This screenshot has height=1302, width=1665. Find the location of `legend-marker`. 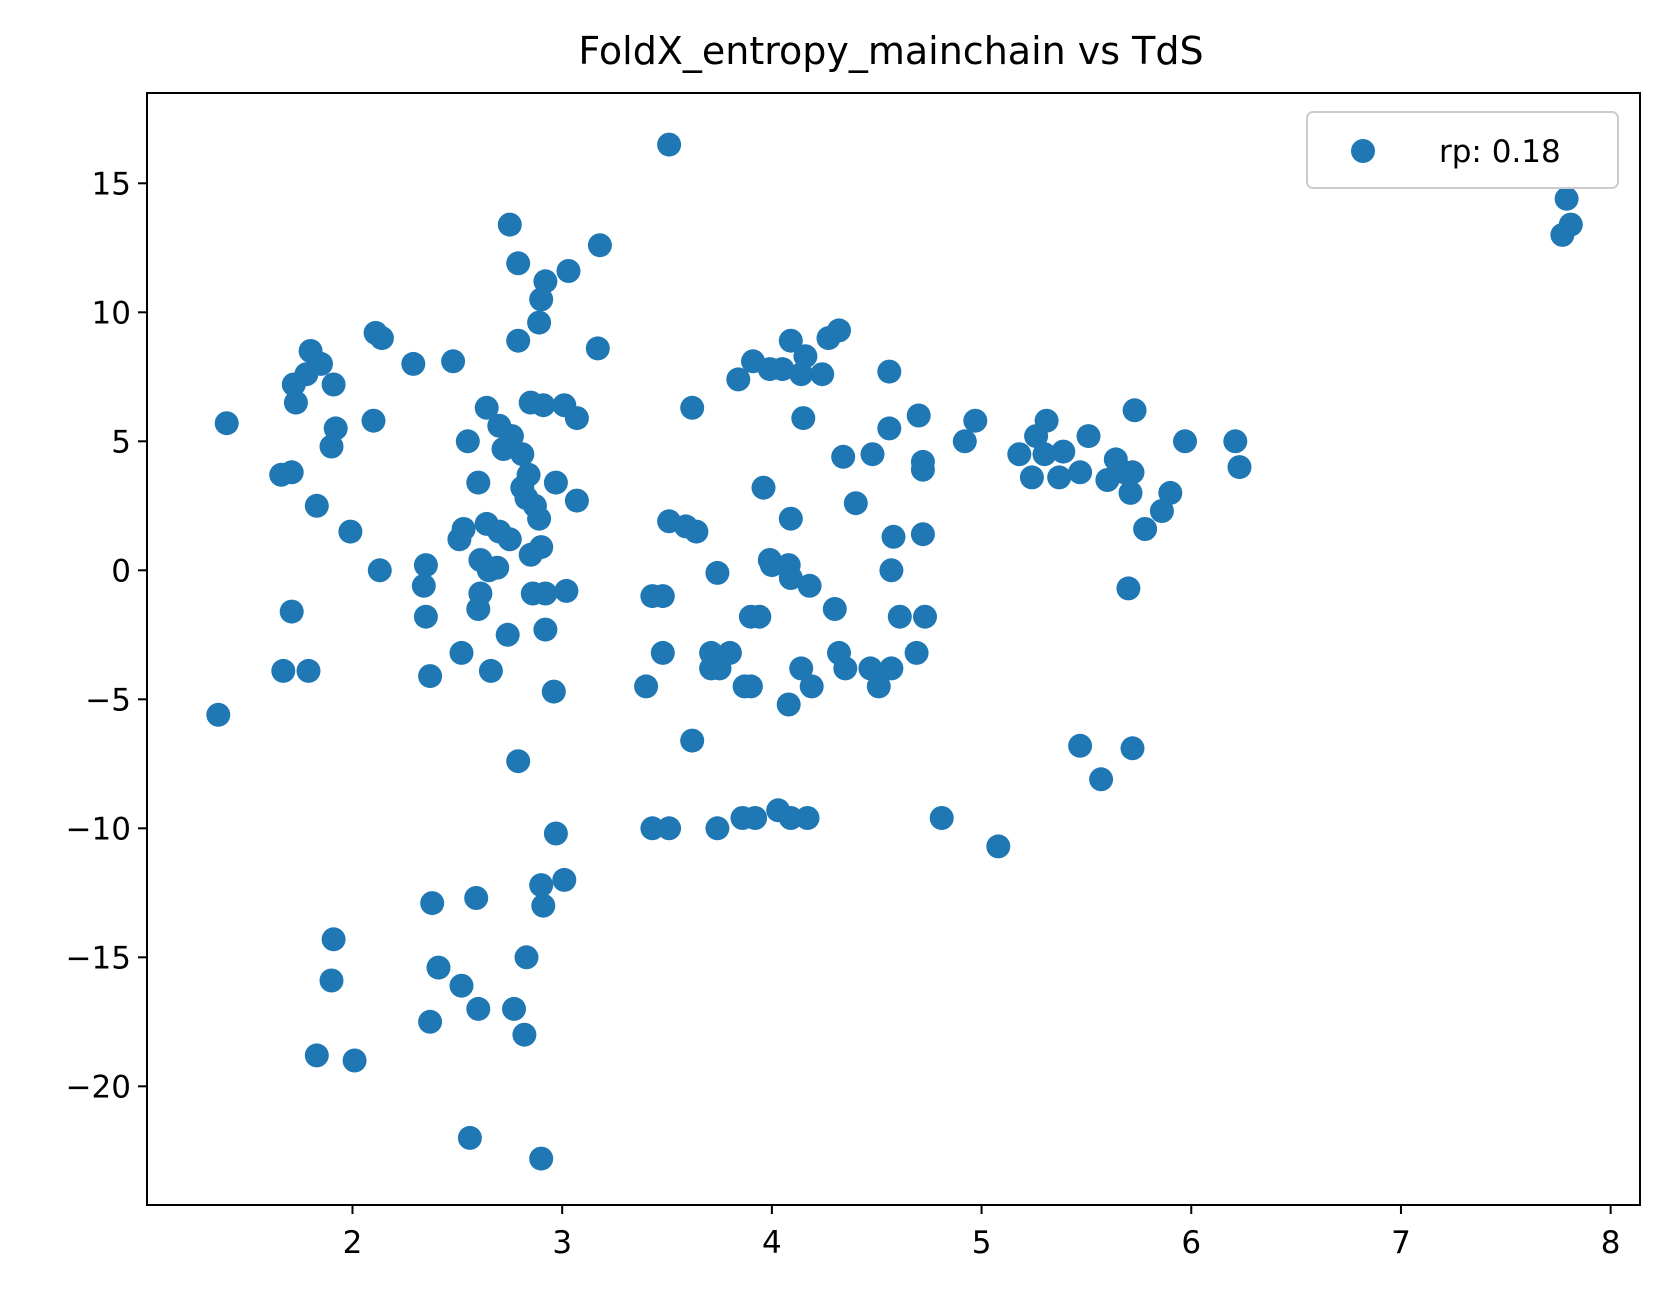

legend-marker is located at coordinates (1363, 151).